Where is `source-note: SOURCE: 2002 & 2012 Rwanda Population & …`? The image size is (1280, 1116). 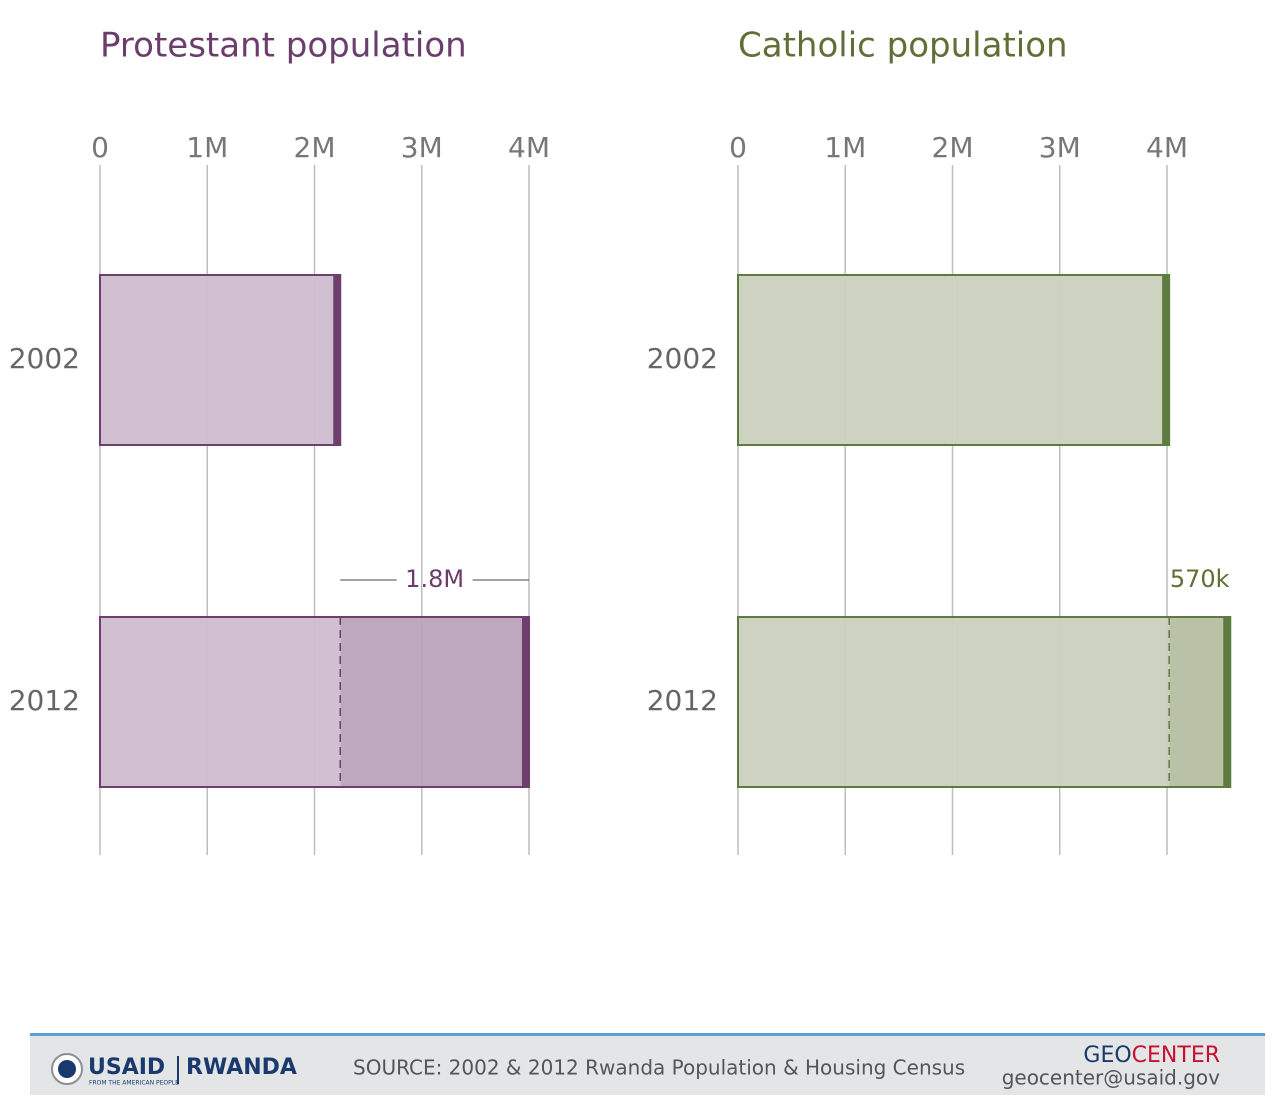
source-note: SOURCE: 2002 & 2012 Rwanda Population & … is located at coordinates (659, 1068).